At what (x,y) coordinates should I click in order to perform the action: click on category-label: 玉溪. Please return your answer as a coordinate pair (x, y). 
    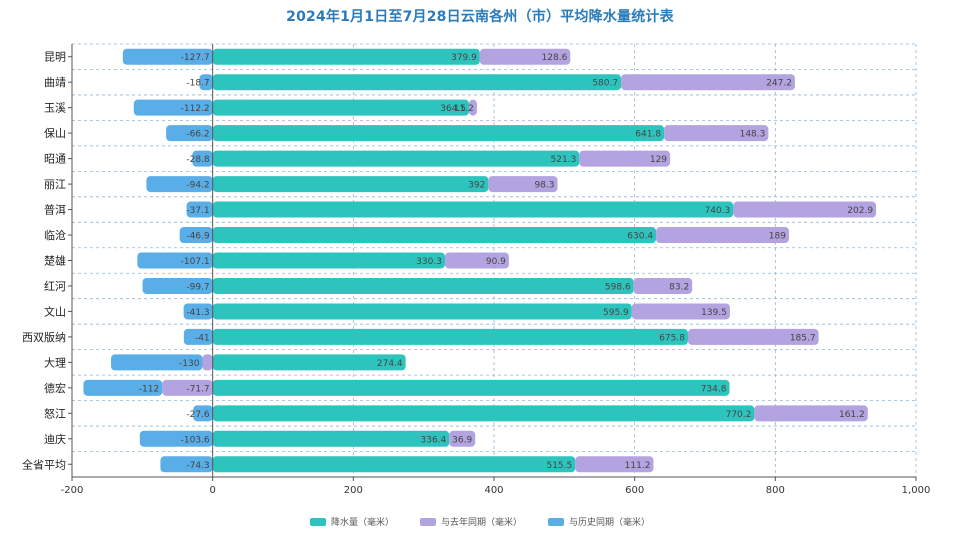
    Looking at the image, I should click on (55, 108).